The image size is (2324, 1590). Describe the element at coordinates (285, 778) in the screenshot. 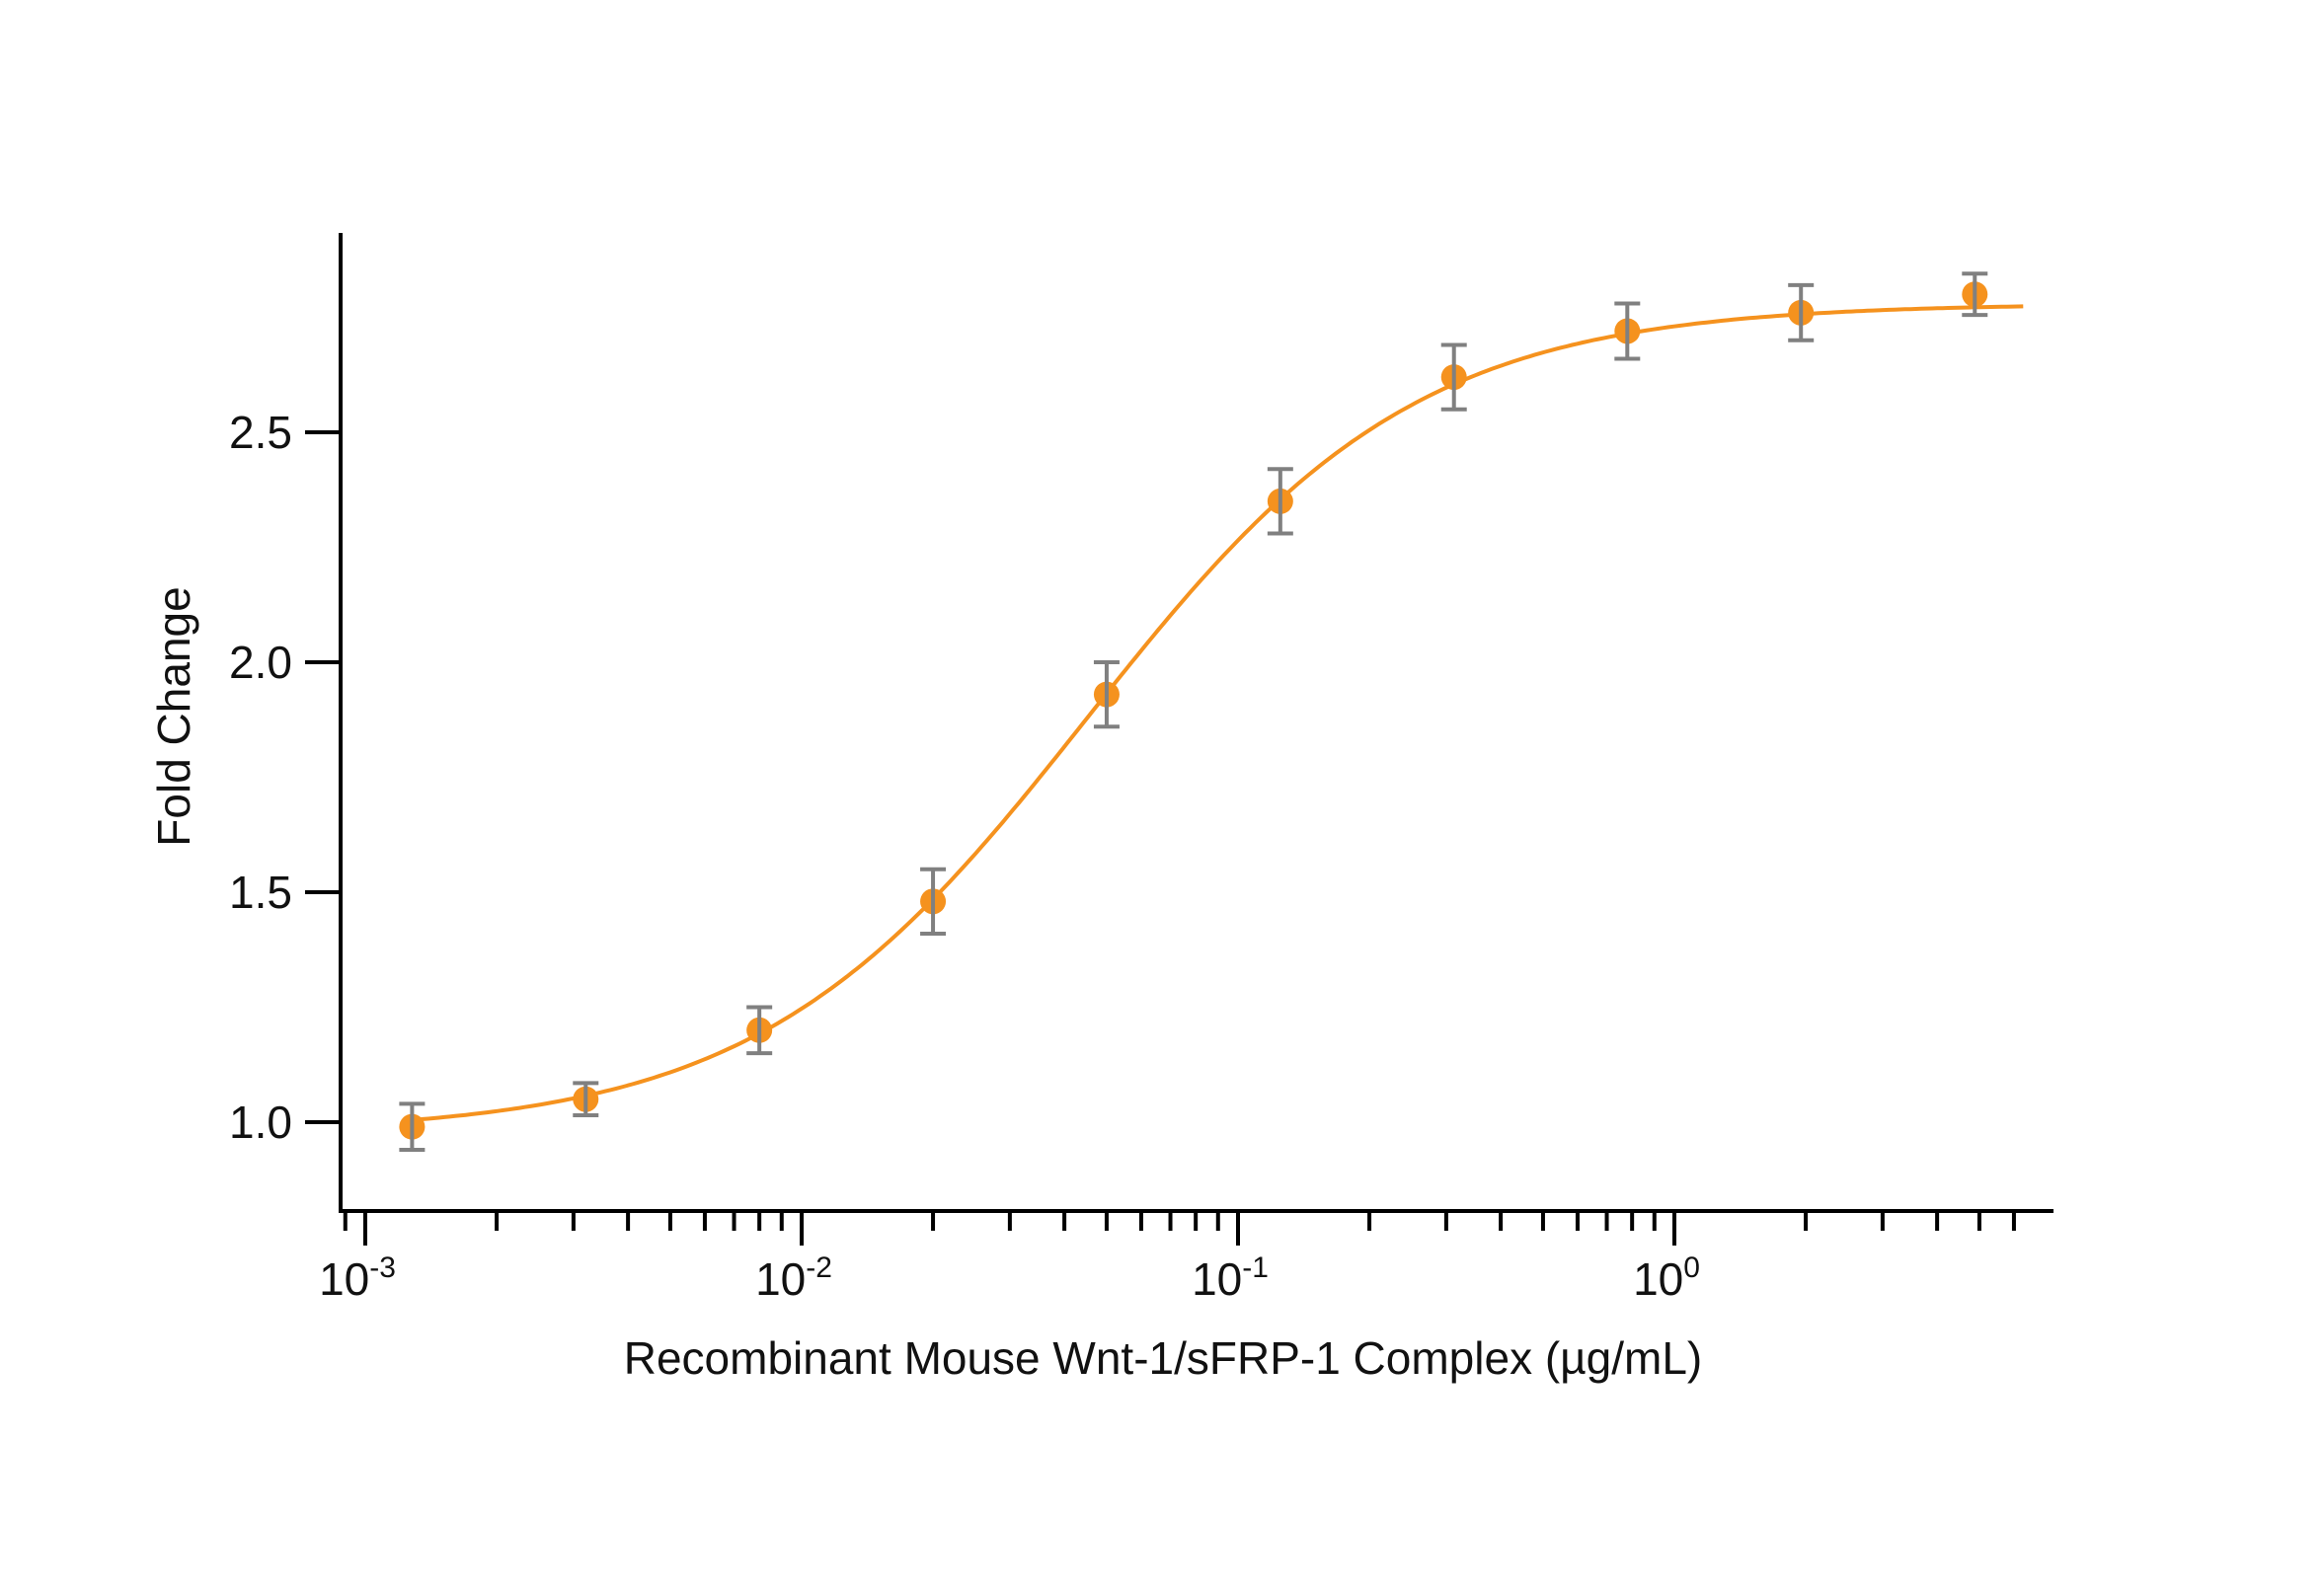

I see `y-ticks: 1.0 1.5 2.0 2.5` at that location.